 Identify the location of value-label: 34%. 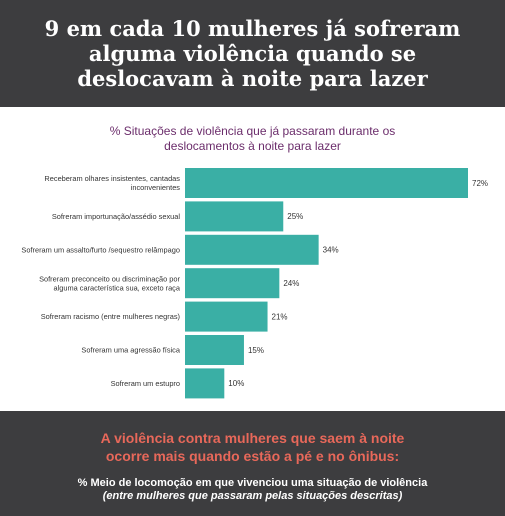
(331, 250).